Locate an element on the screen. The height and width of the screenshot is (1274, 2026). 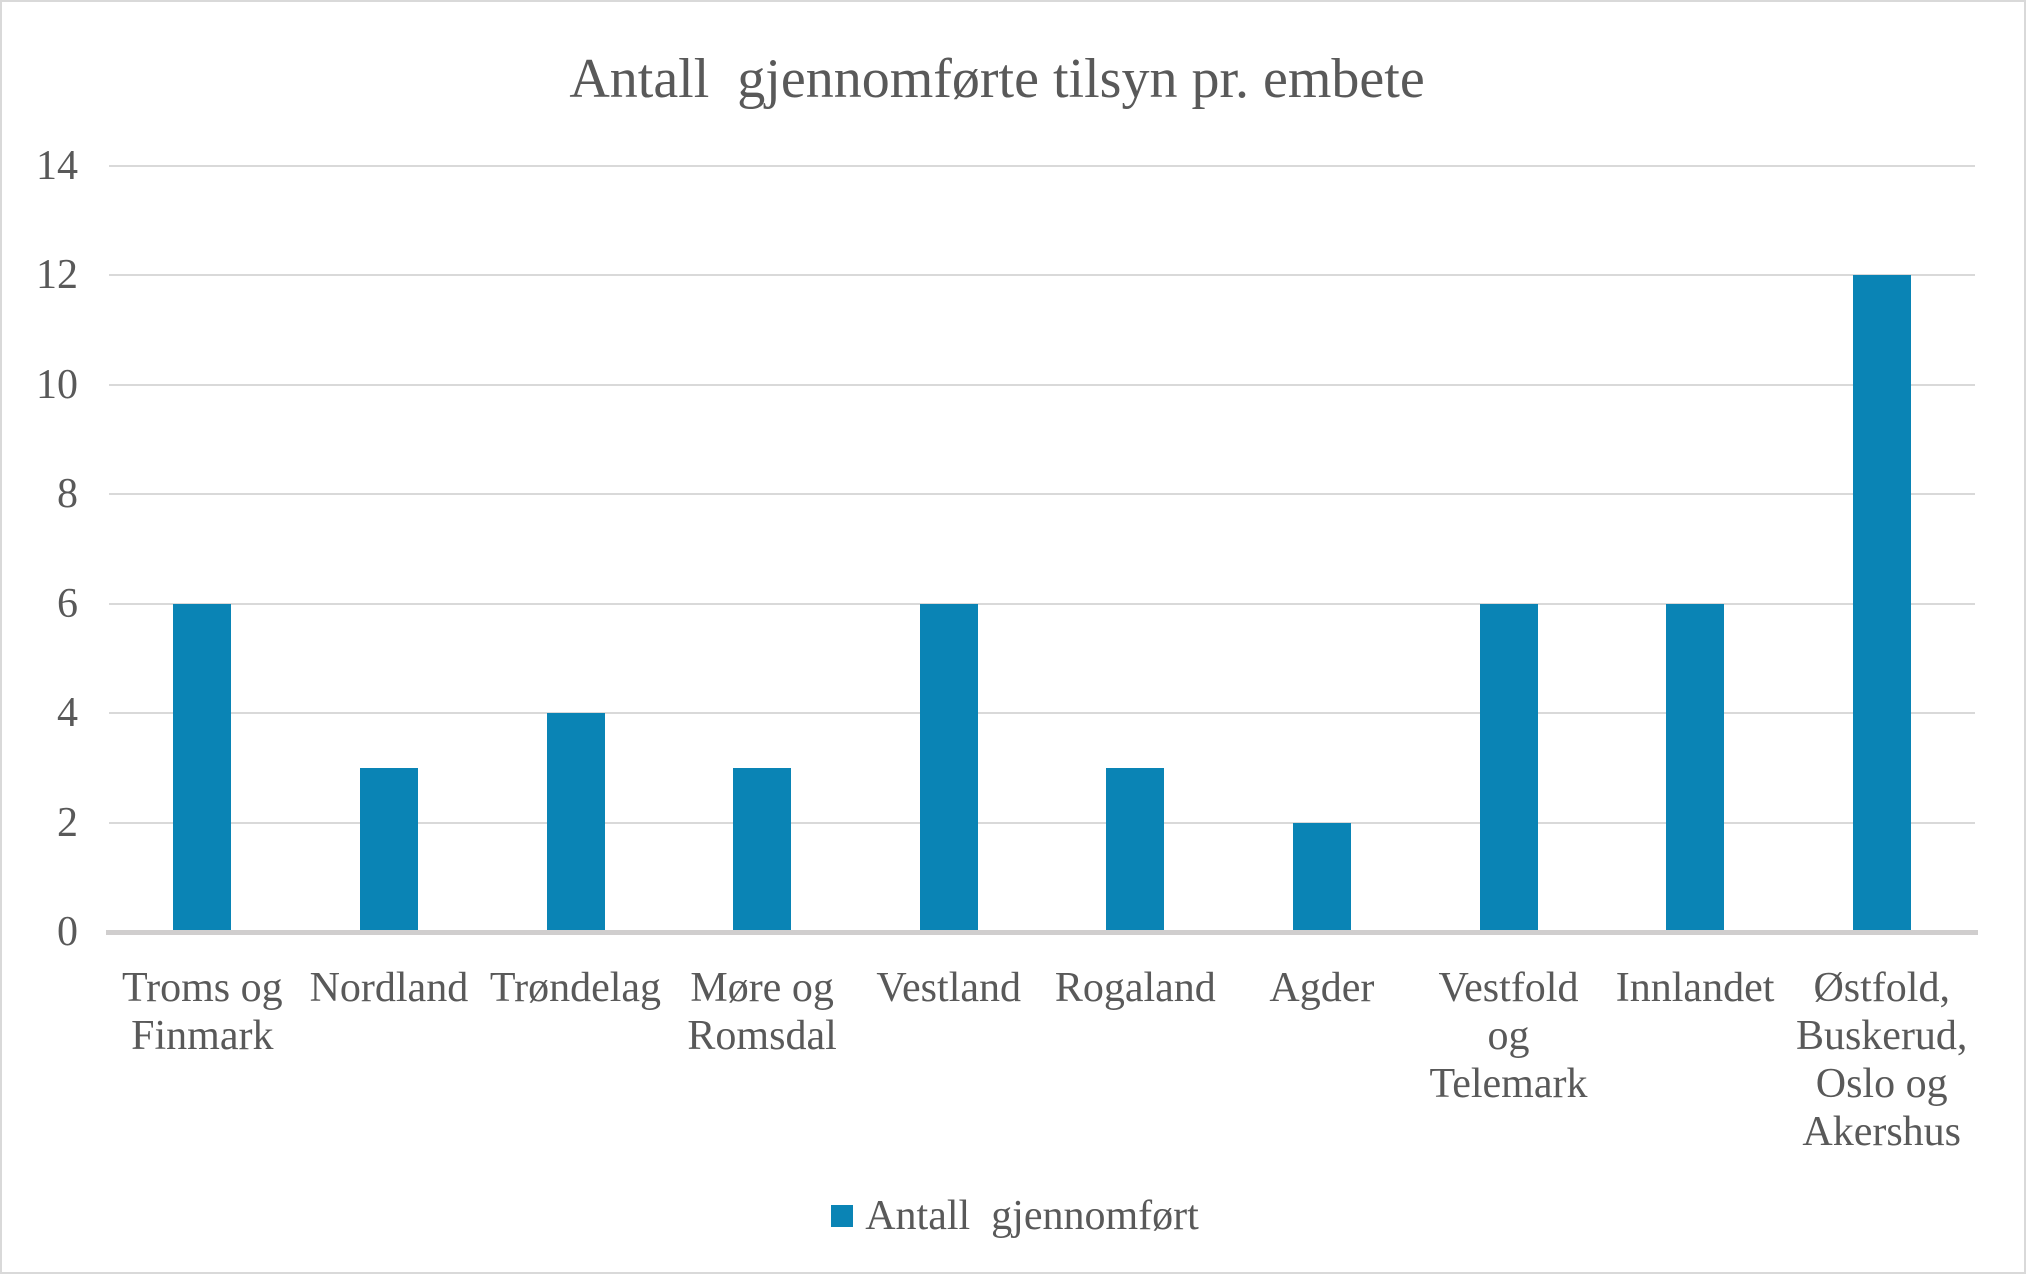
y-axis-tick-label: 14 is located at coordinates (57, 166).